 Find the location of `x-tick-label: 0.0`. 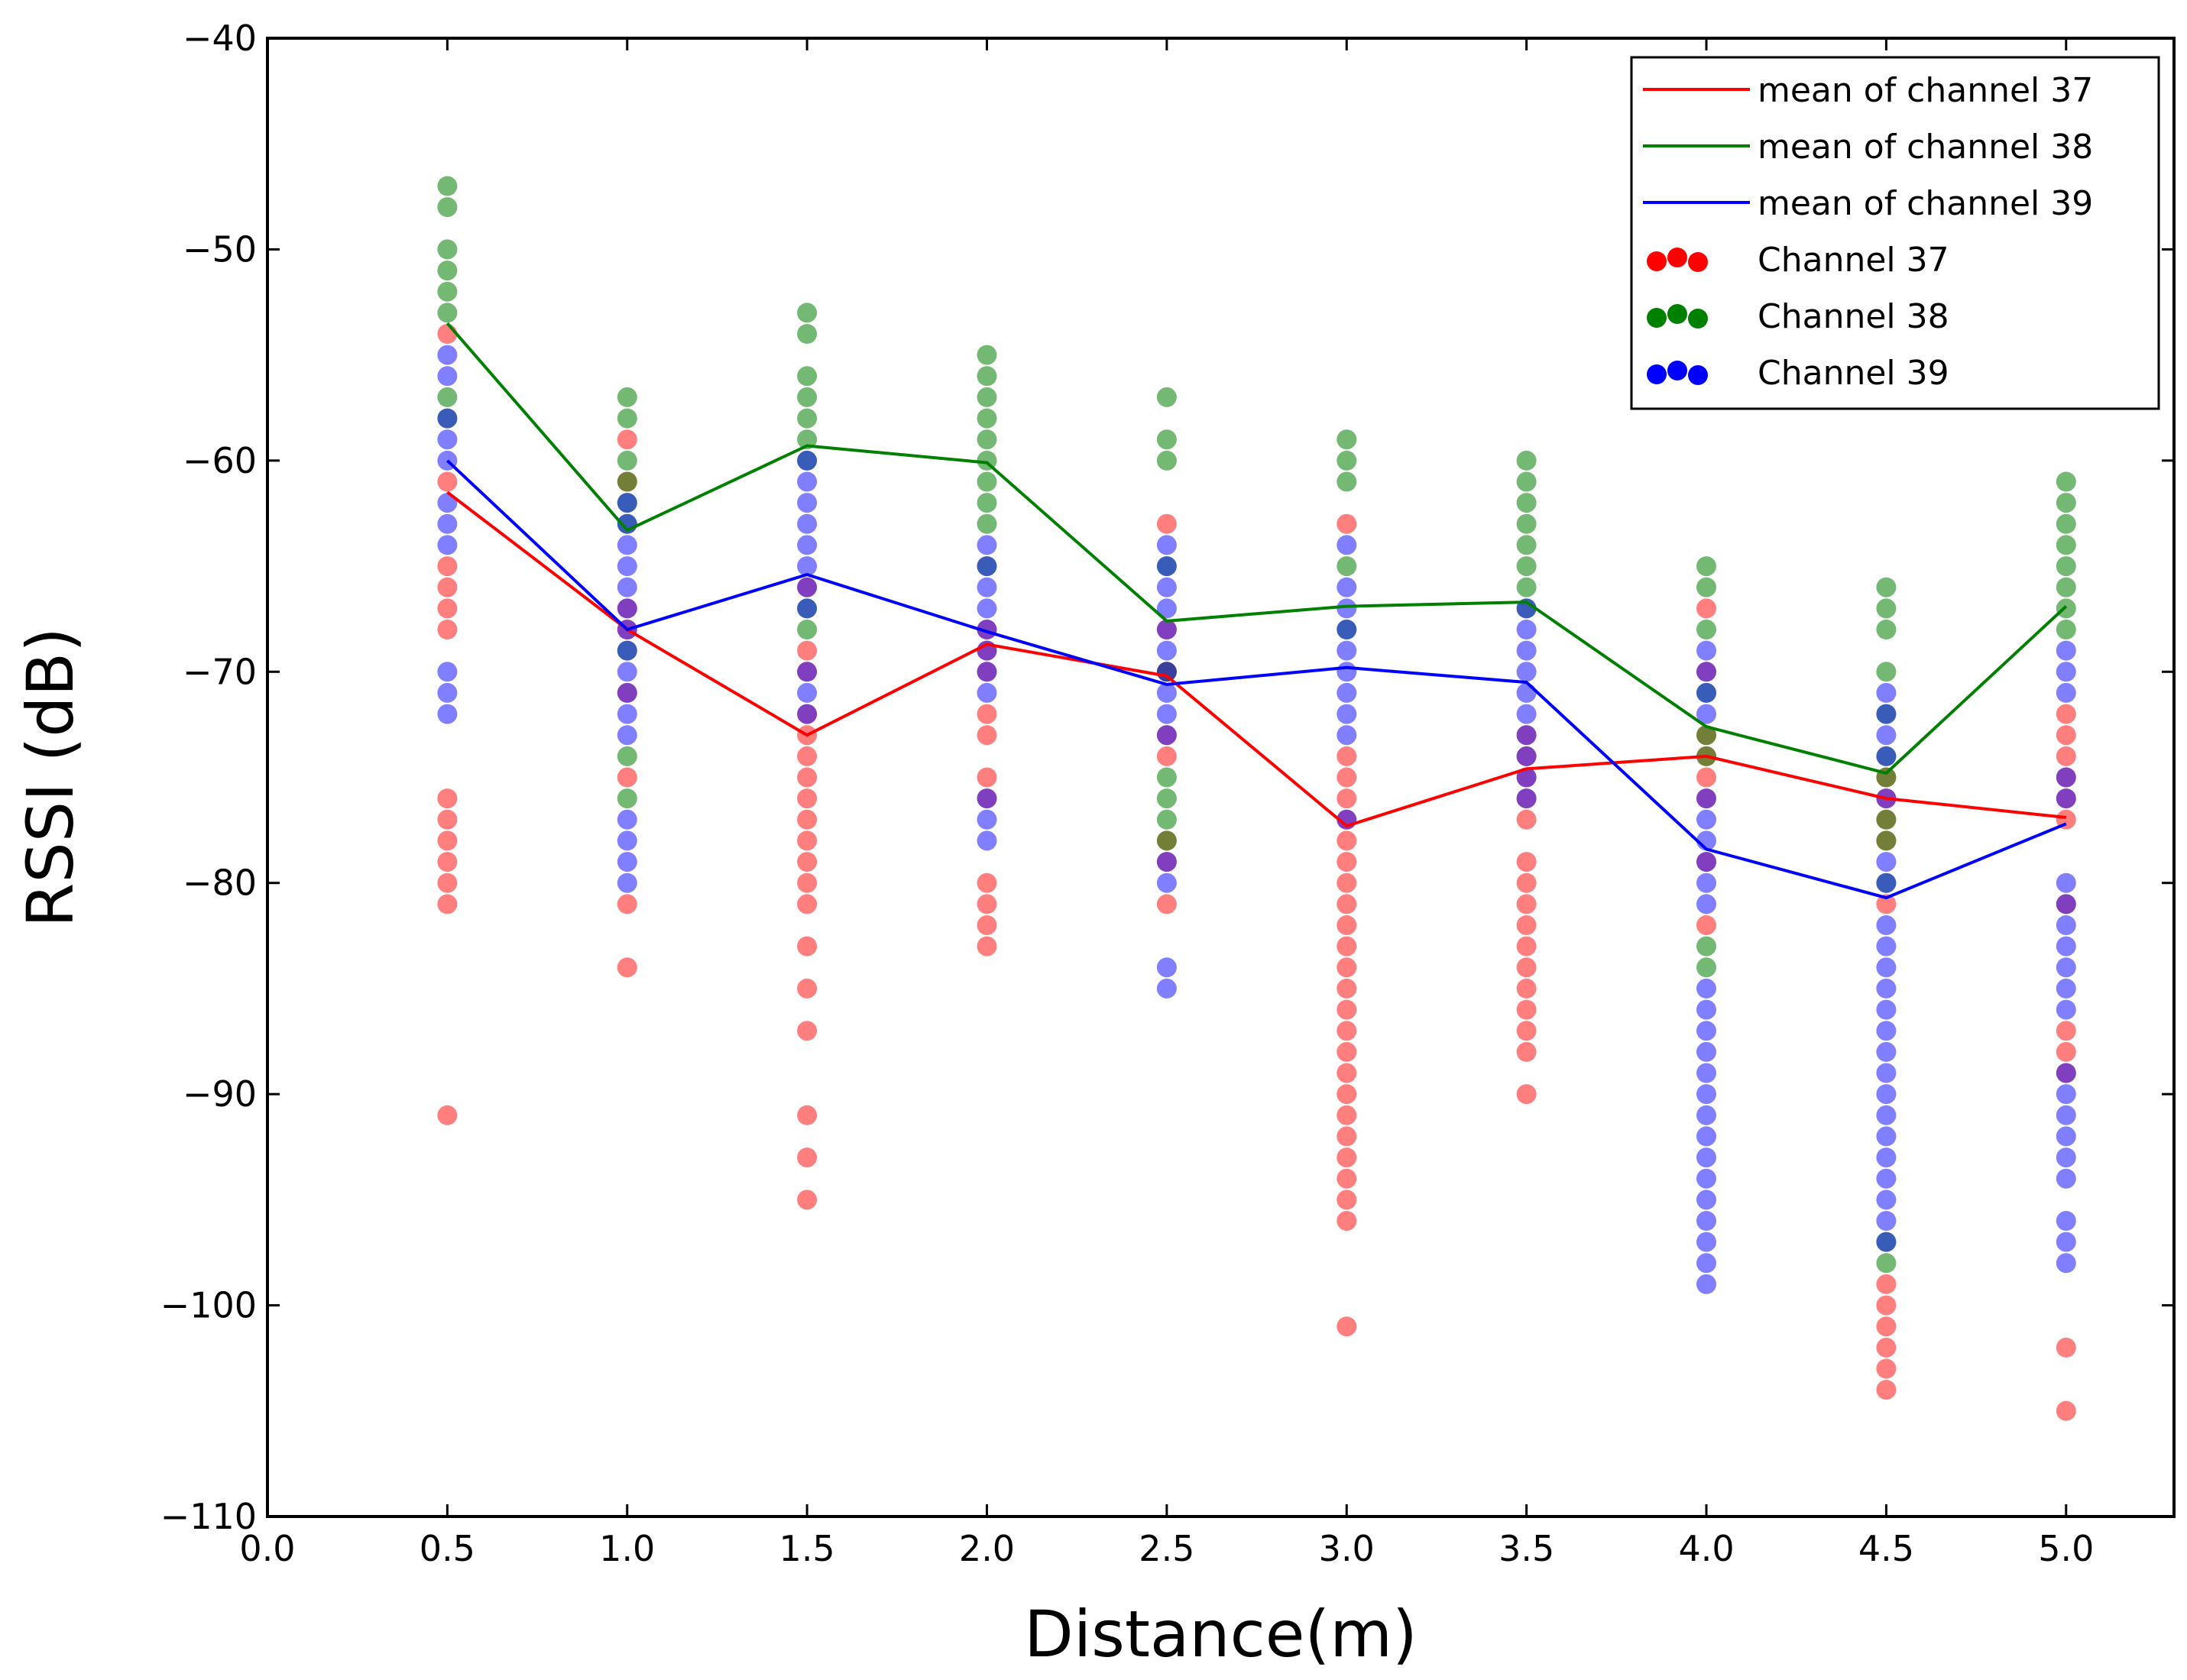

x-tick-label: 0.0 is located at coordinates (267, 1548).